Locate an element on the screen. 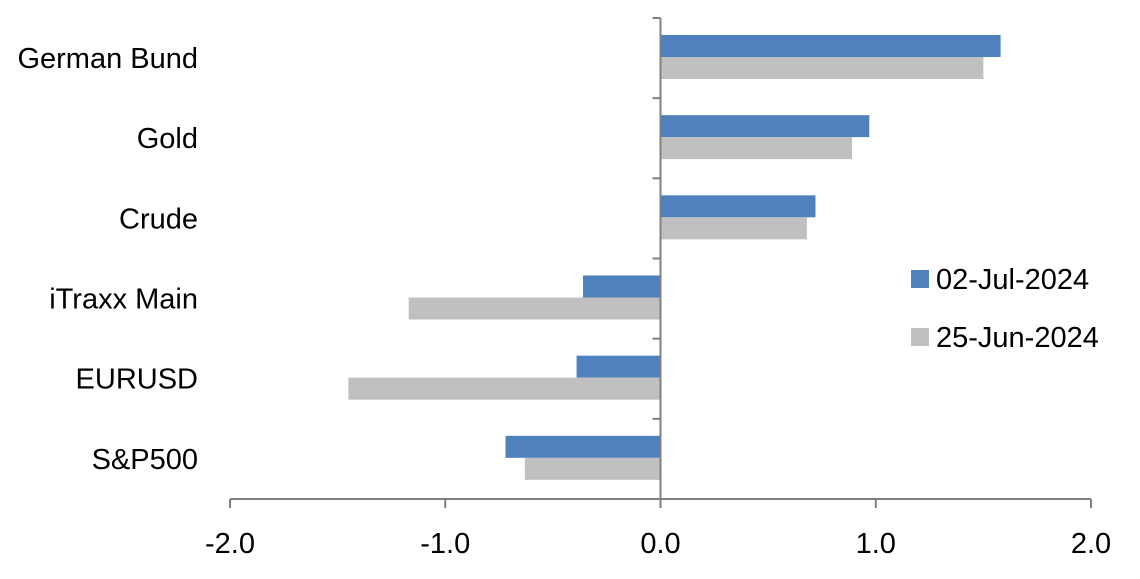 This screenshot has height=579, width=1140. x-tick-label: -1.0 is located at coordinates (445, 544).